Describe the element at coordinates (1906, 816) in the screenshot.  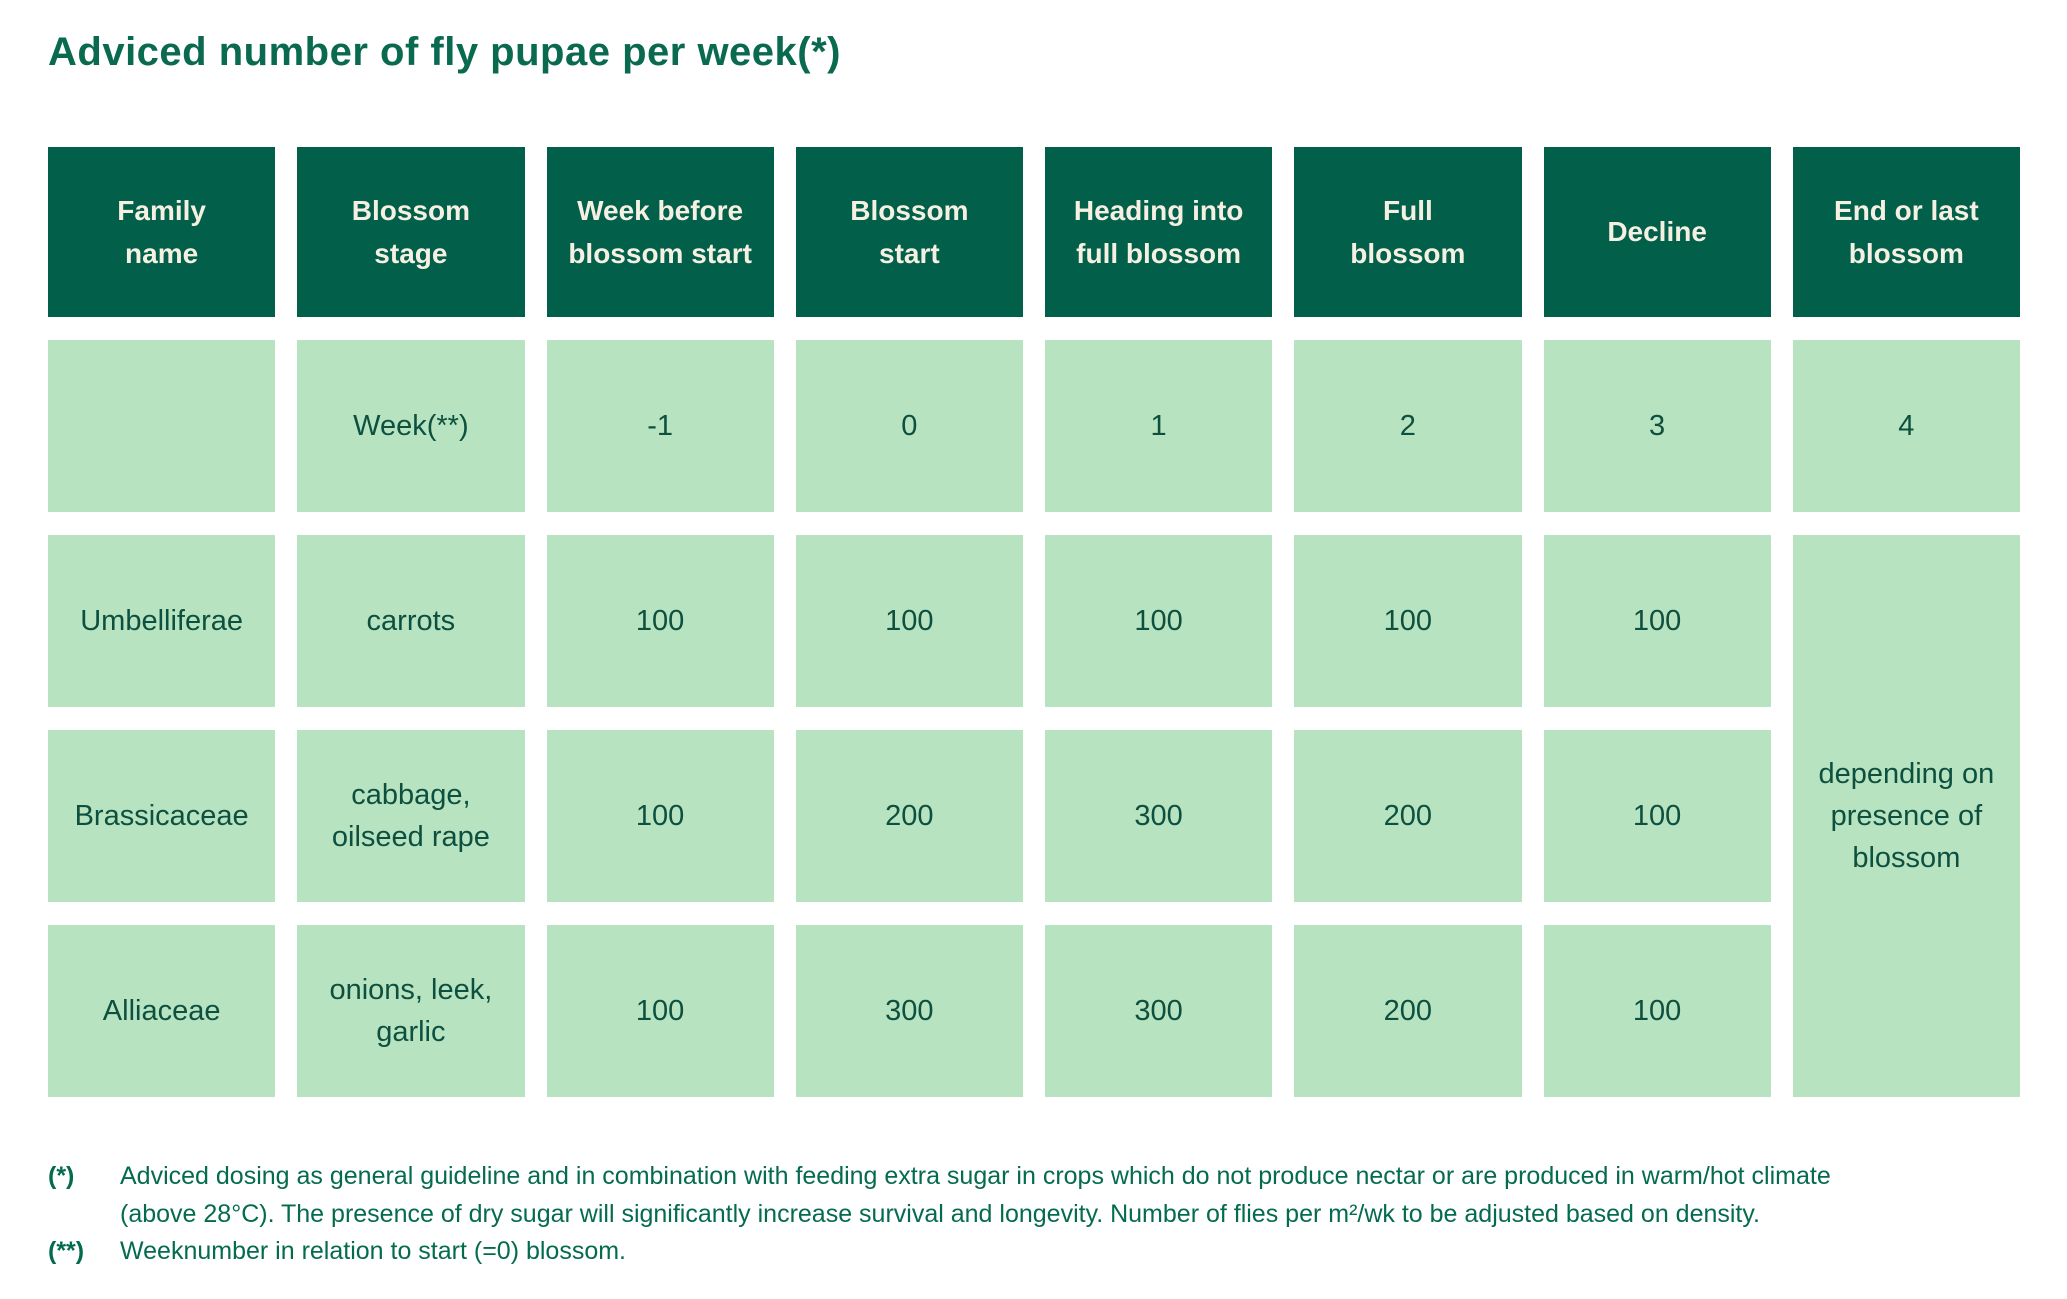
I see `merged-depending-on-blossom-cell: depending on presence of blossom` at that location.